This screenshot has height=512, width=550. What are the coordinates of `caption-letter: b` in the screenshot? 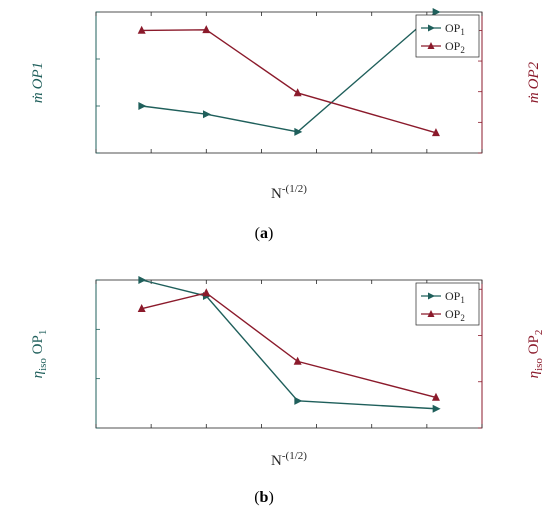 It's located at (264, 497).